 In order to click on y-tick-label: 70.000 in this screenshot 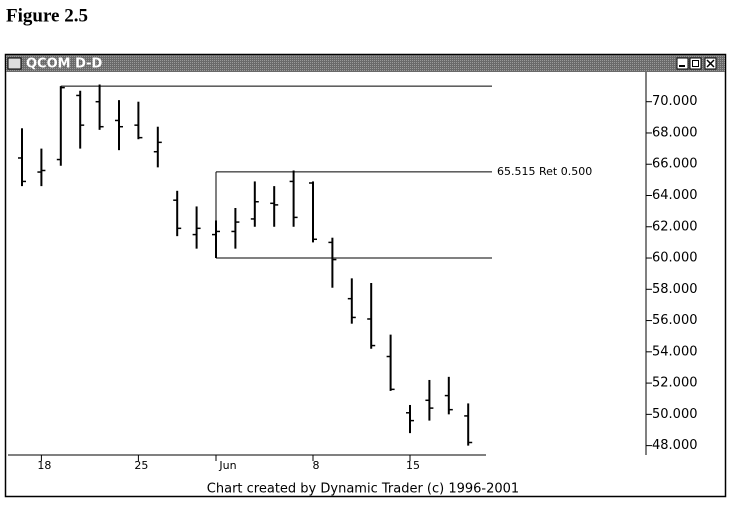, I will do `click(675, 101)`.